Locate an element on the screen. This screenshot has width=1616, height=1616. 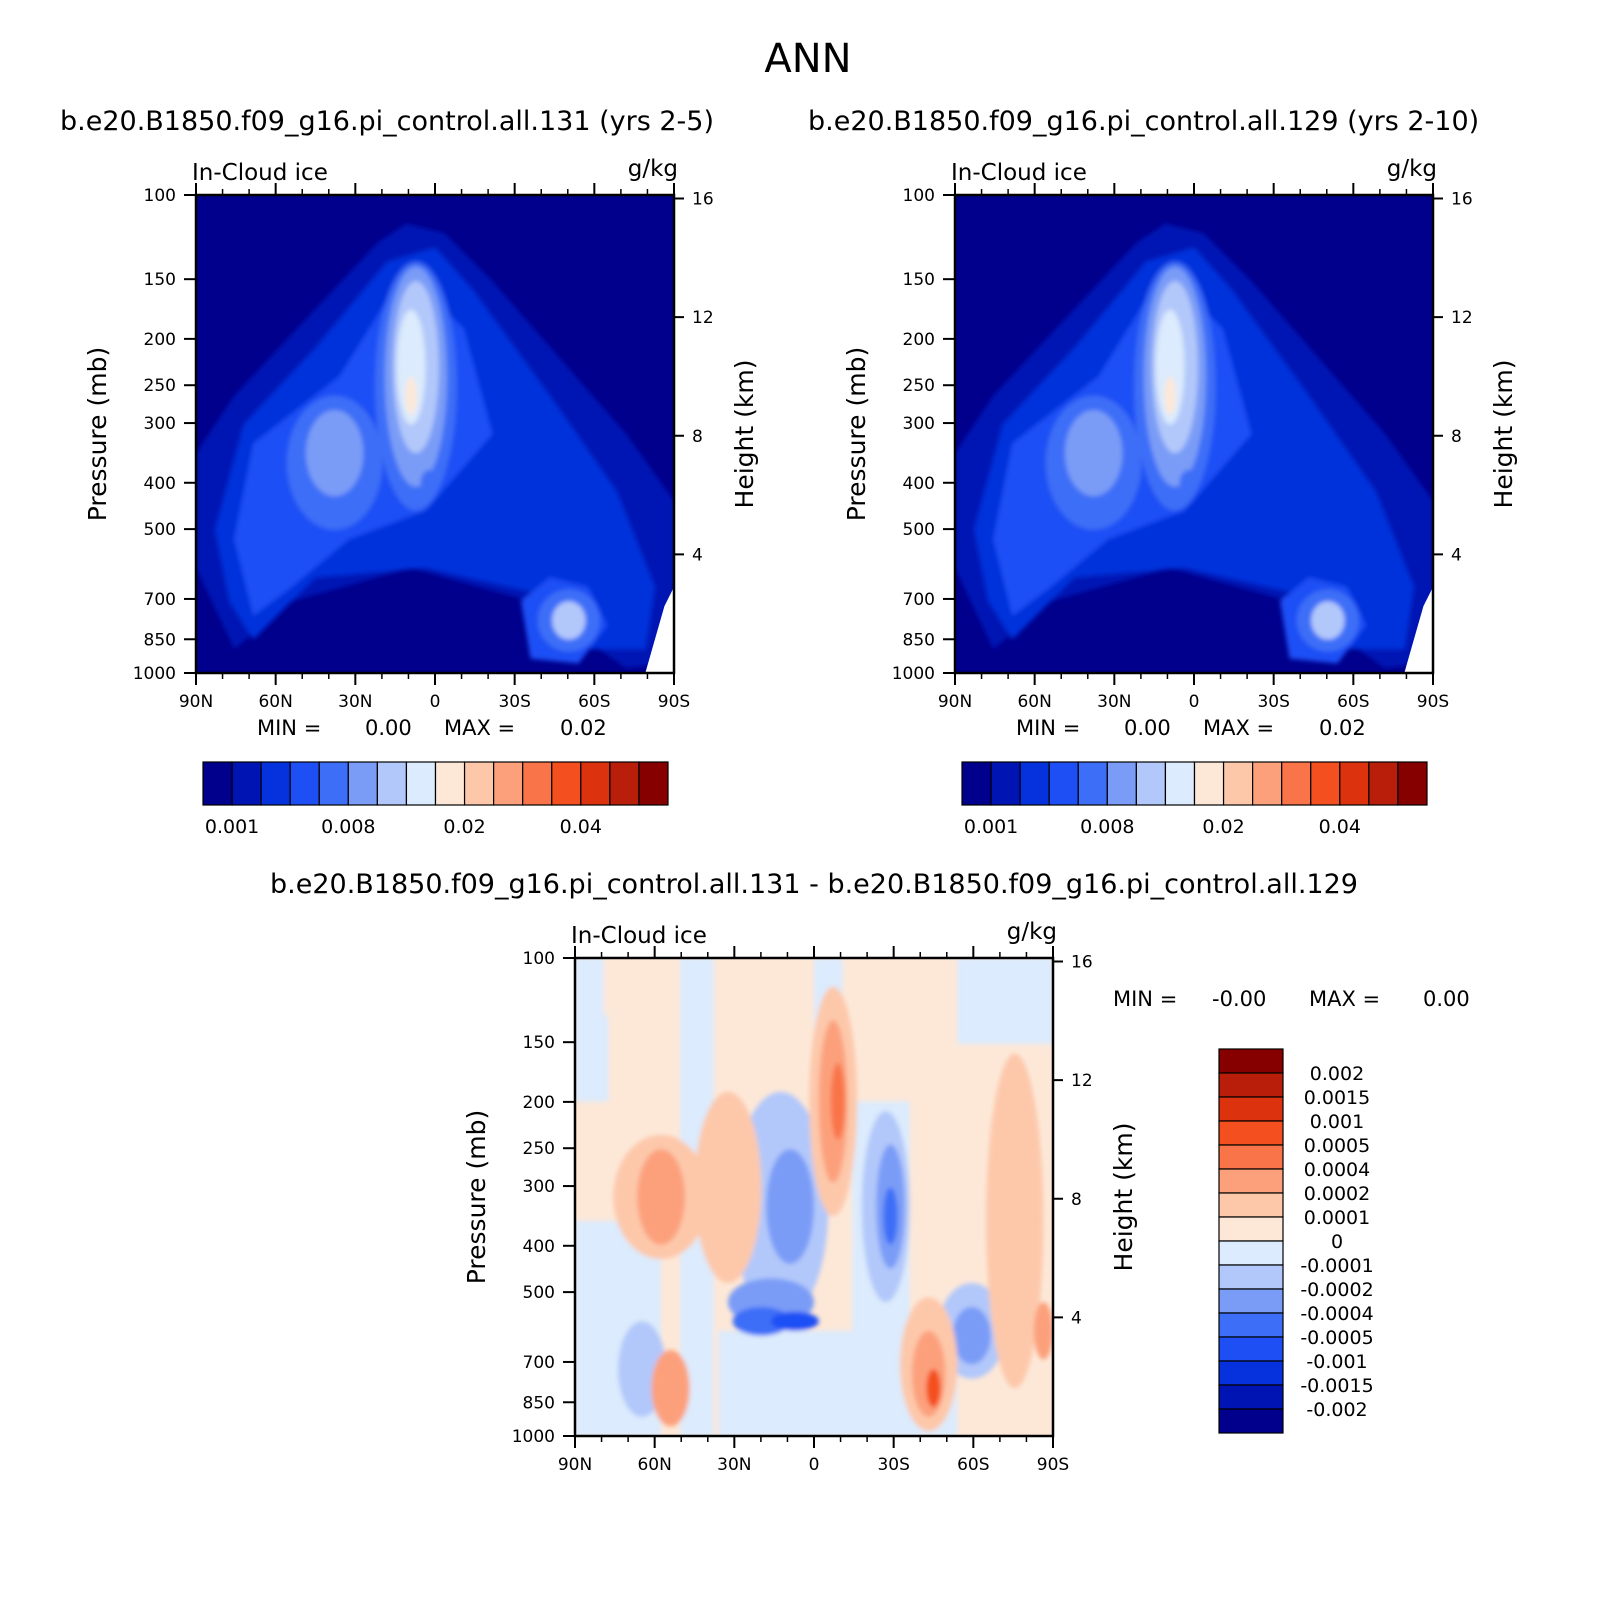
colorbar-label: 0 is located at coordinates (1337, 1242).